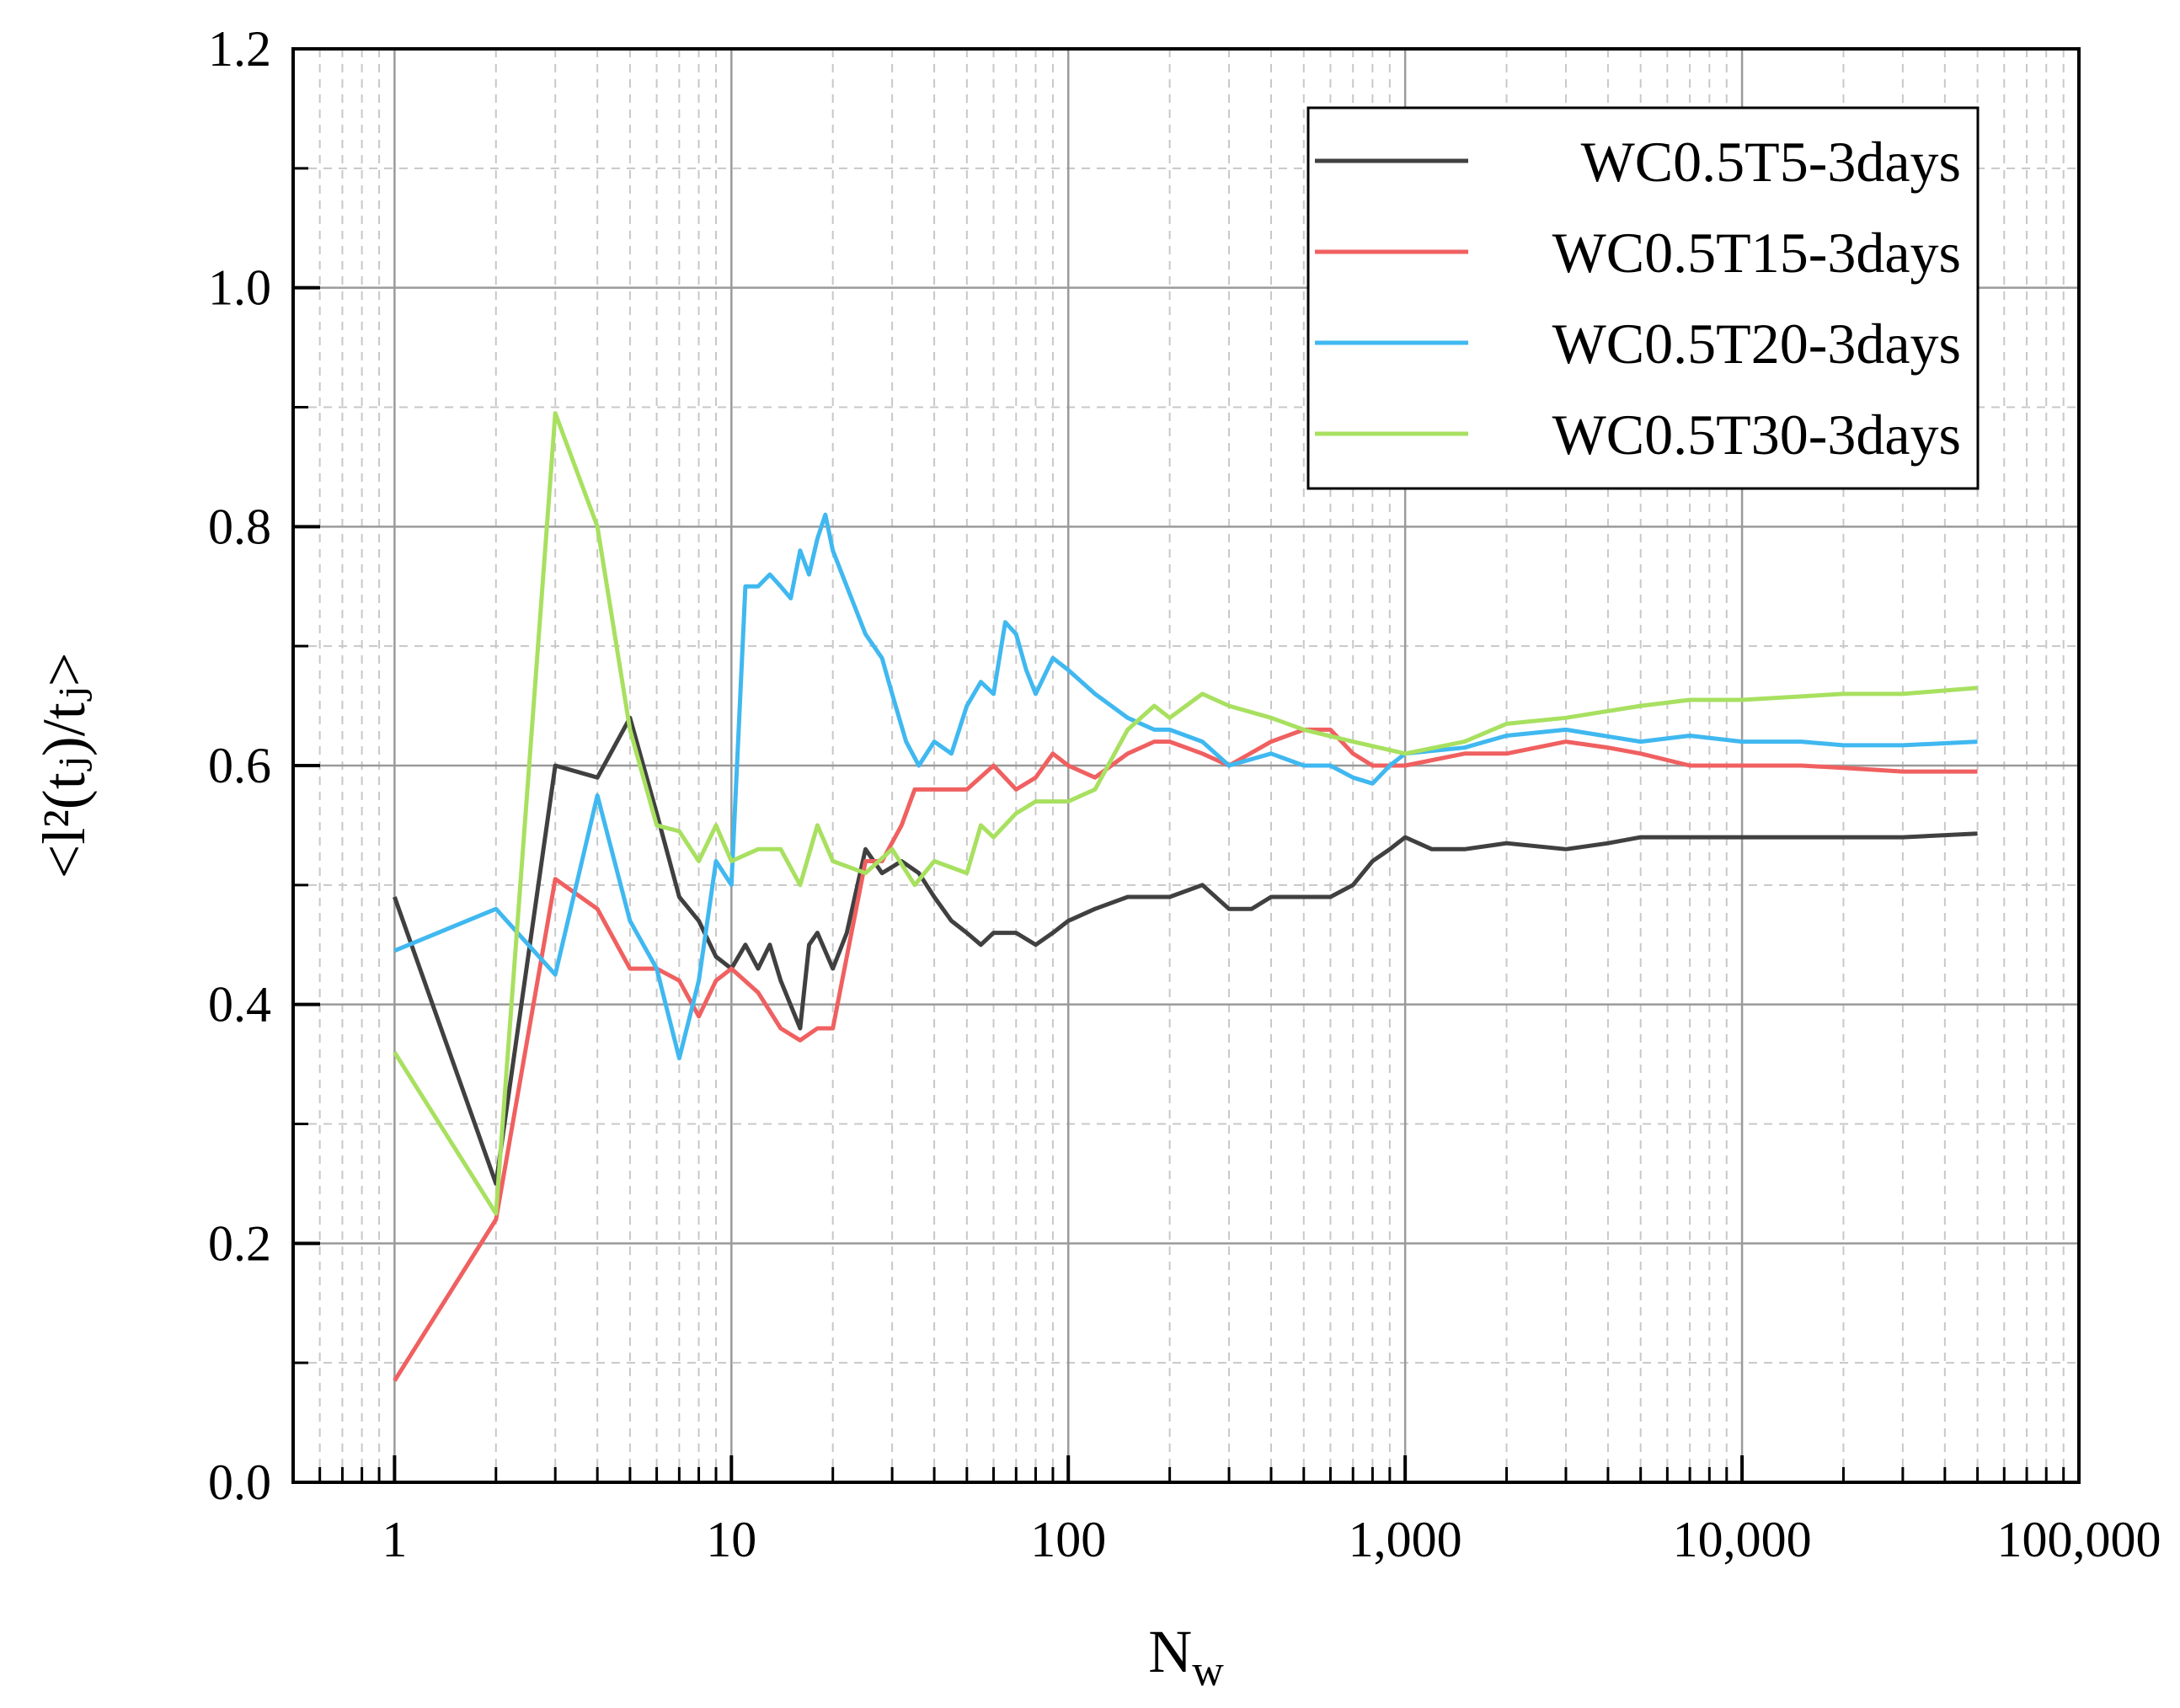 The image size is (2180, 1708). What do you see at coordinates (1771, 162) in the screenshot?
I see `legend-label-wc0-5t5-3days: WC0.5T5-3days` at bounding box center [1771, 162].